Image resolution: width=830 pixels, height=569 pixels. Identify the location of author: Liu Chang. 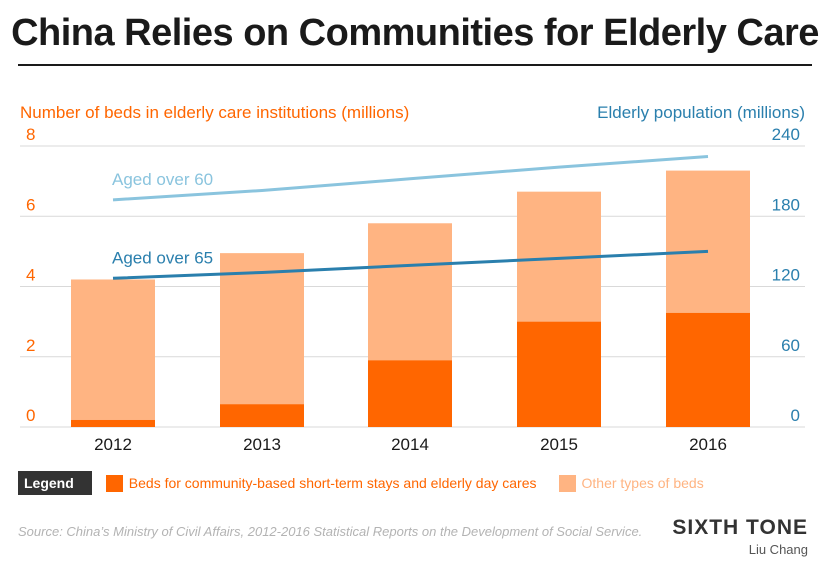
(778, 549).